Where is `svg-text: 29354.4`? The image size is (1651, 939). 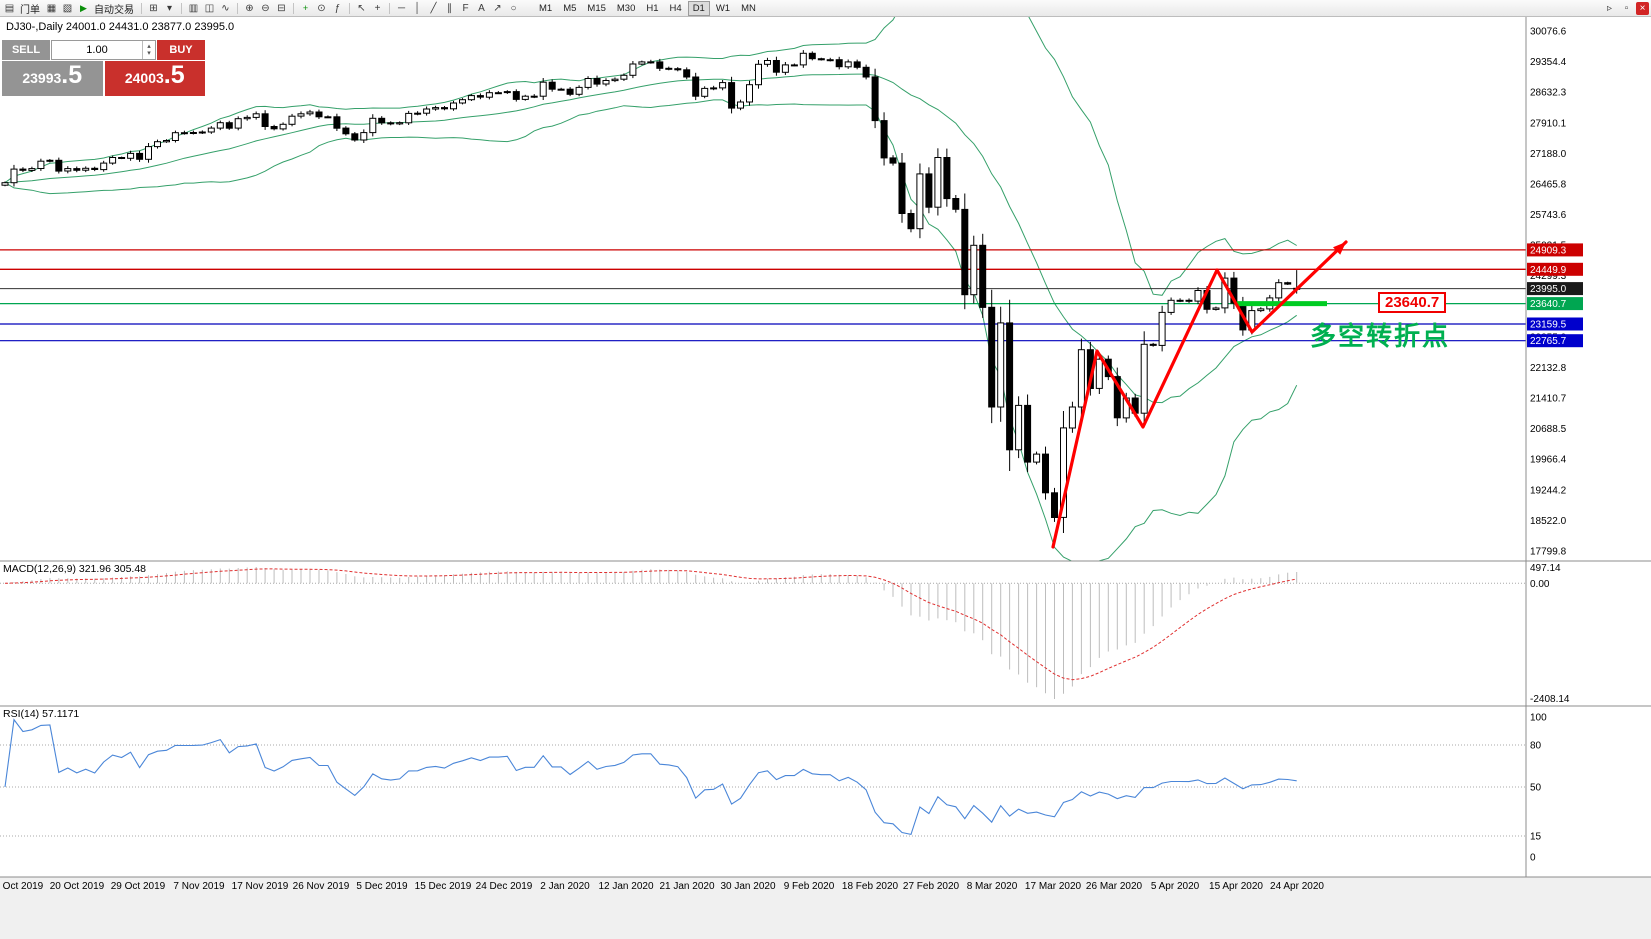
svg-text: 29354.4 is located at coordinates (1548, 62).